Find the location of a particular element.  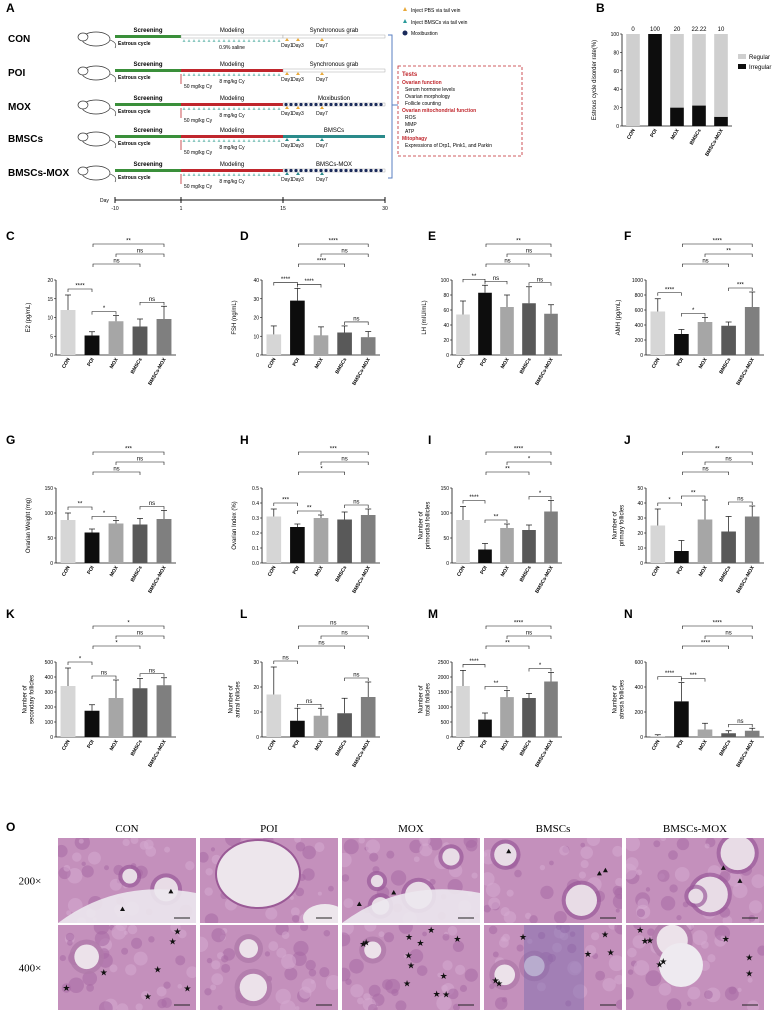

injection-marker-icon is located at coordinates (298, 173).